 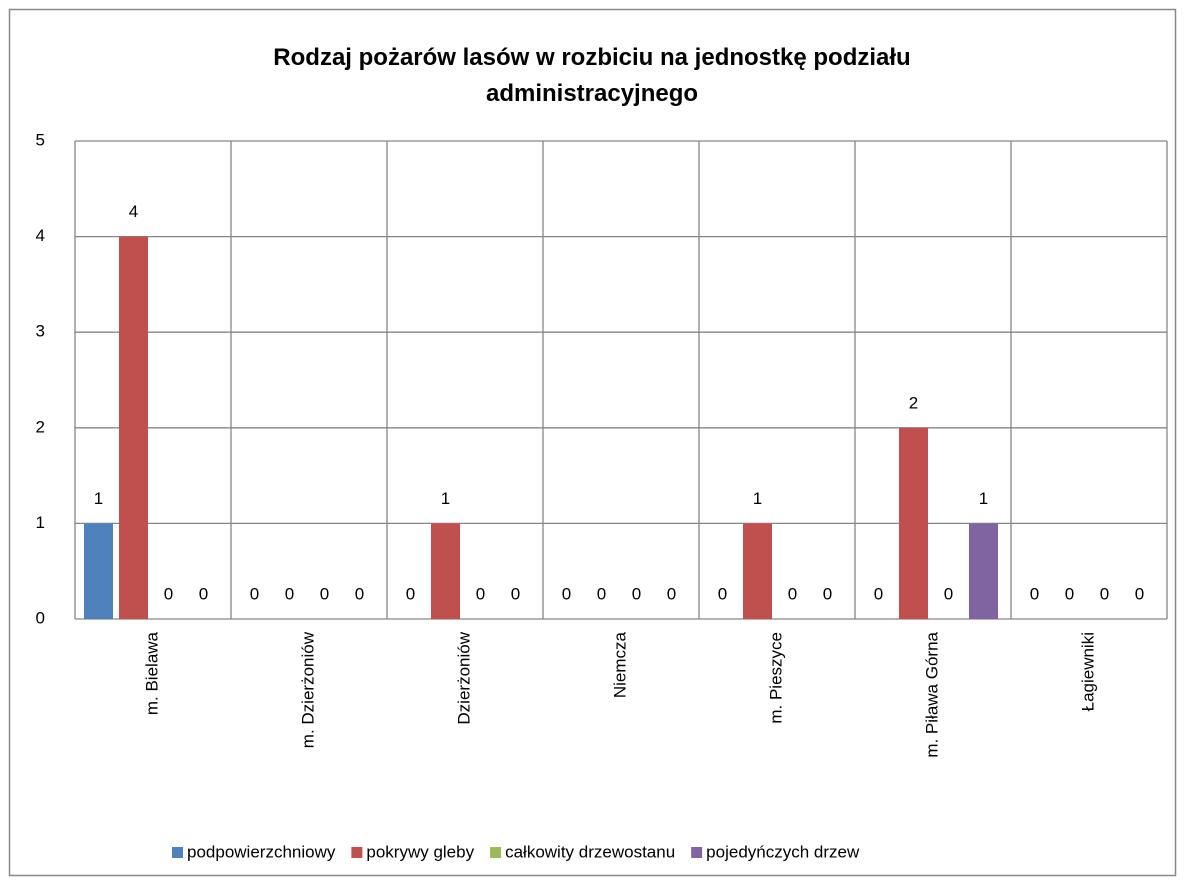 I want to click on legend-label: pokrywy gleby, so click(x=420, y=851).